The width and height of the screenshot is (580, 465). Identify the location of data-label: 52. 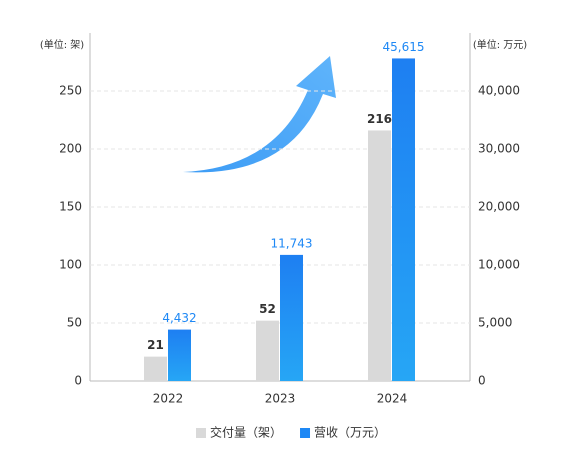
(267, 309).